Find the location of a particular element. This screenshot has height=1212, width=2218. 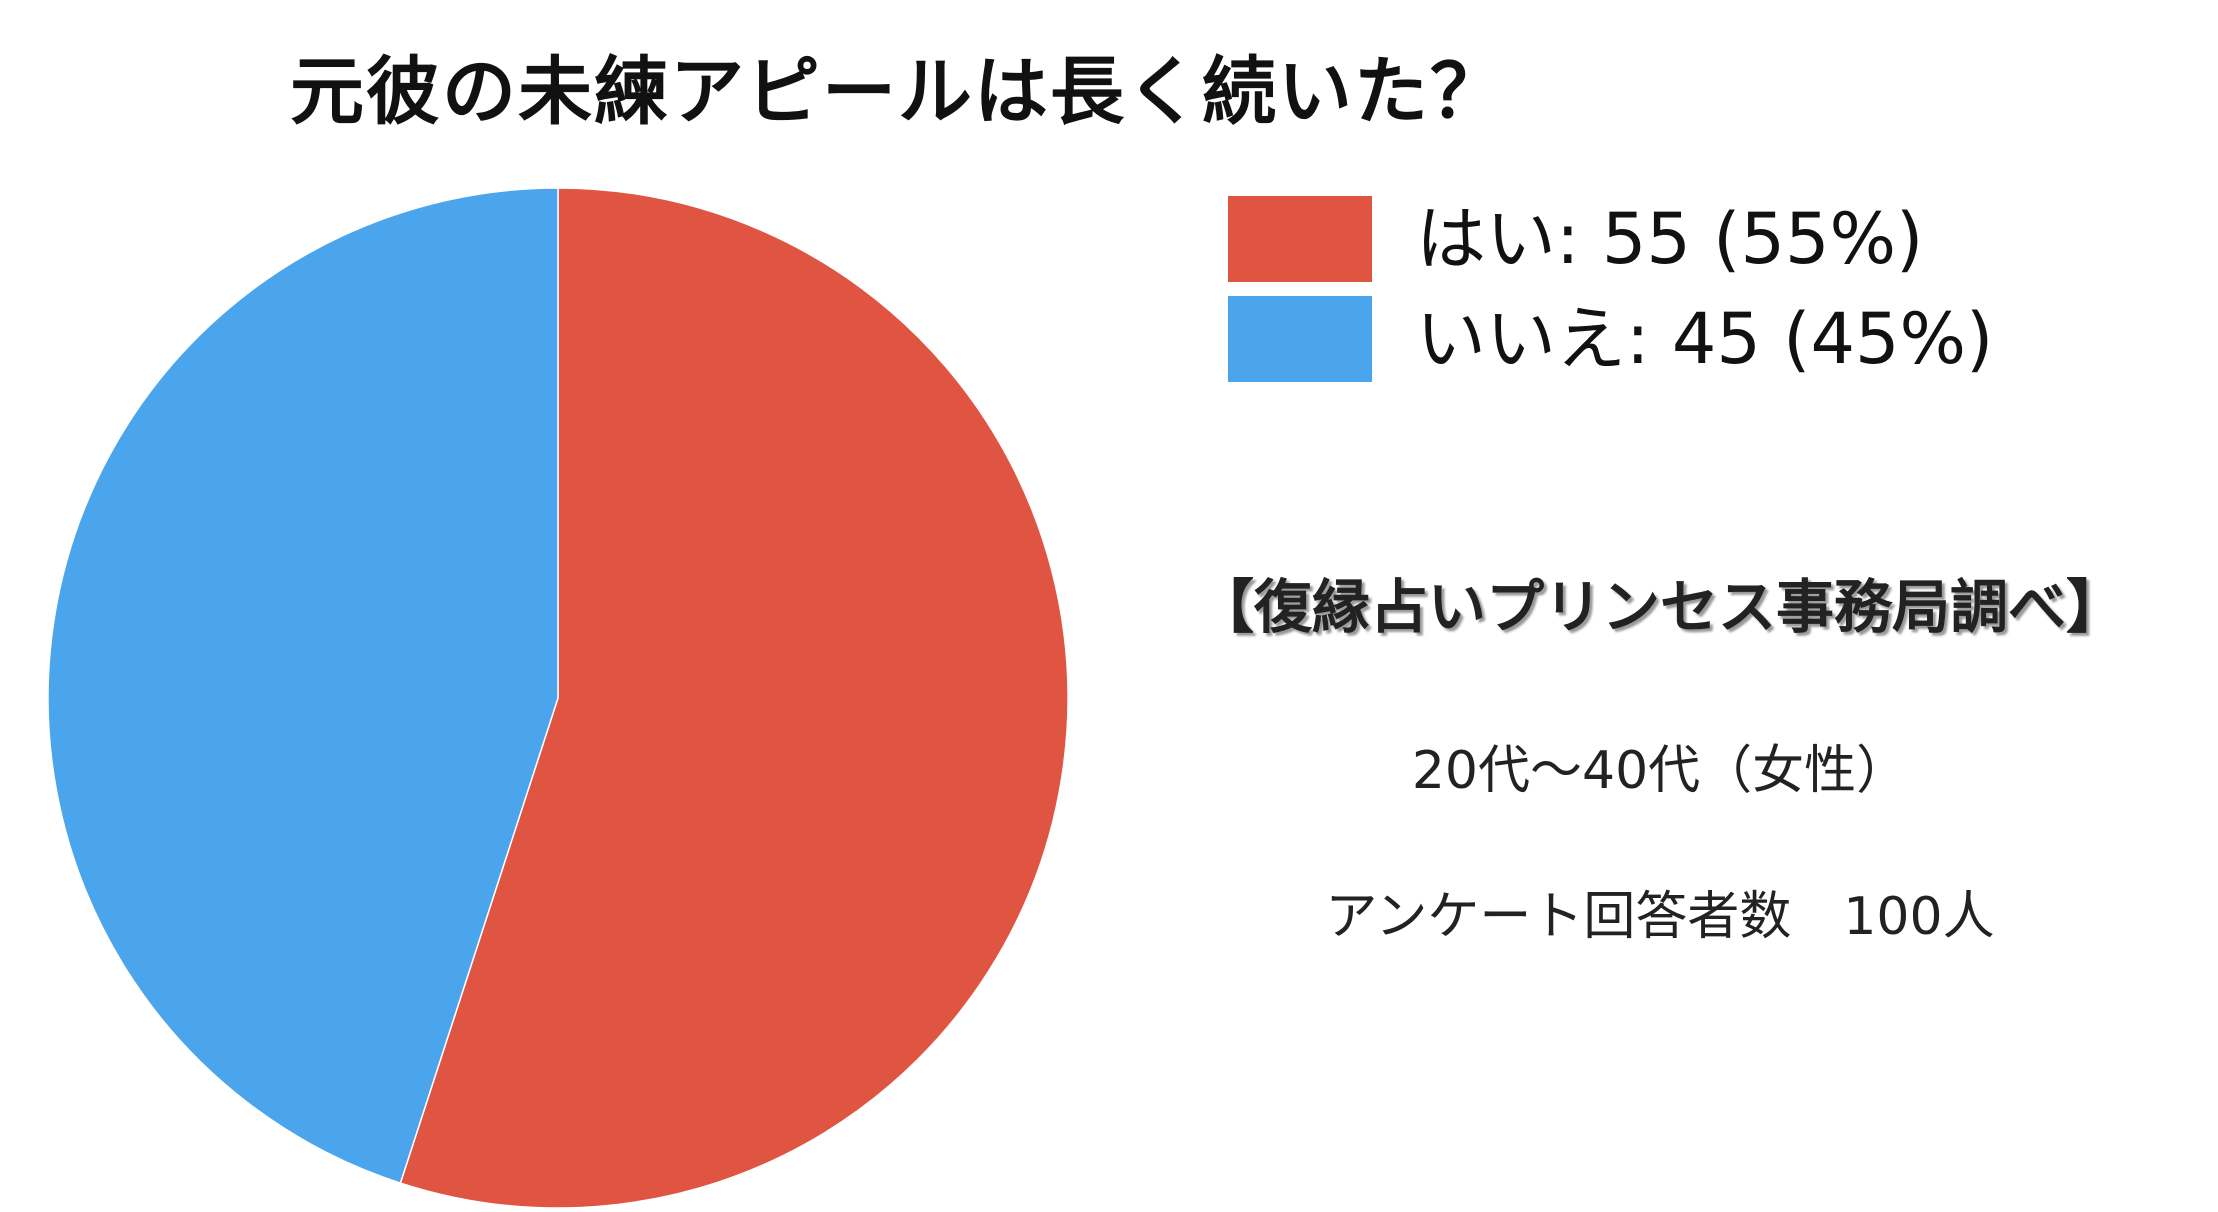

legend-swatch-yes is located at coordinates (1300, 239).